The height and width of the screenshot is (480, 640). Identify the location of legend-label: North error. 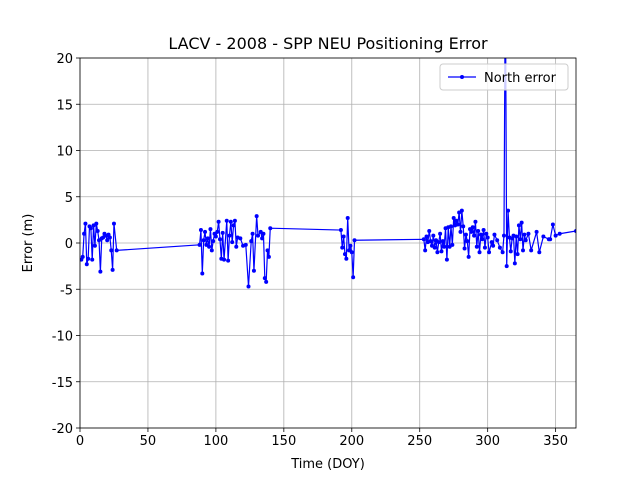
(520, 78).